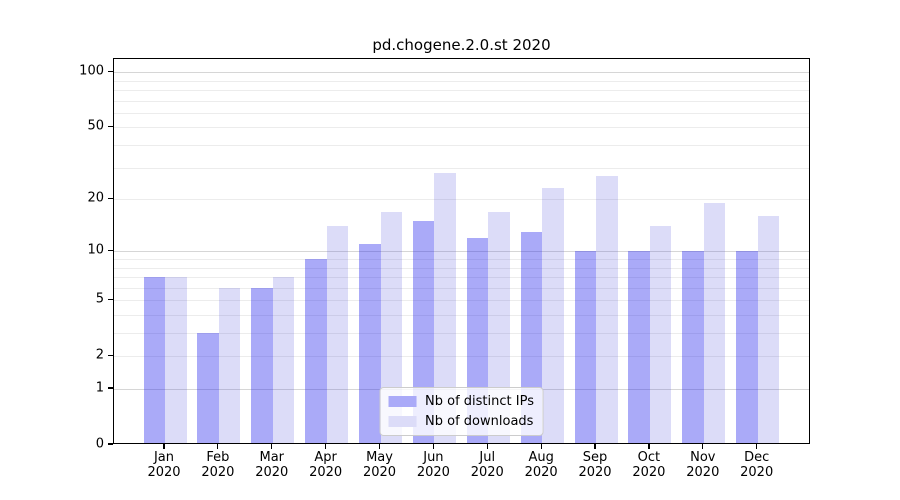 This screenshot has width=900, height=500. Describe the element at coordinates (541, 457) in the screenshot. I see `x-tick-month: Aug` at that location.